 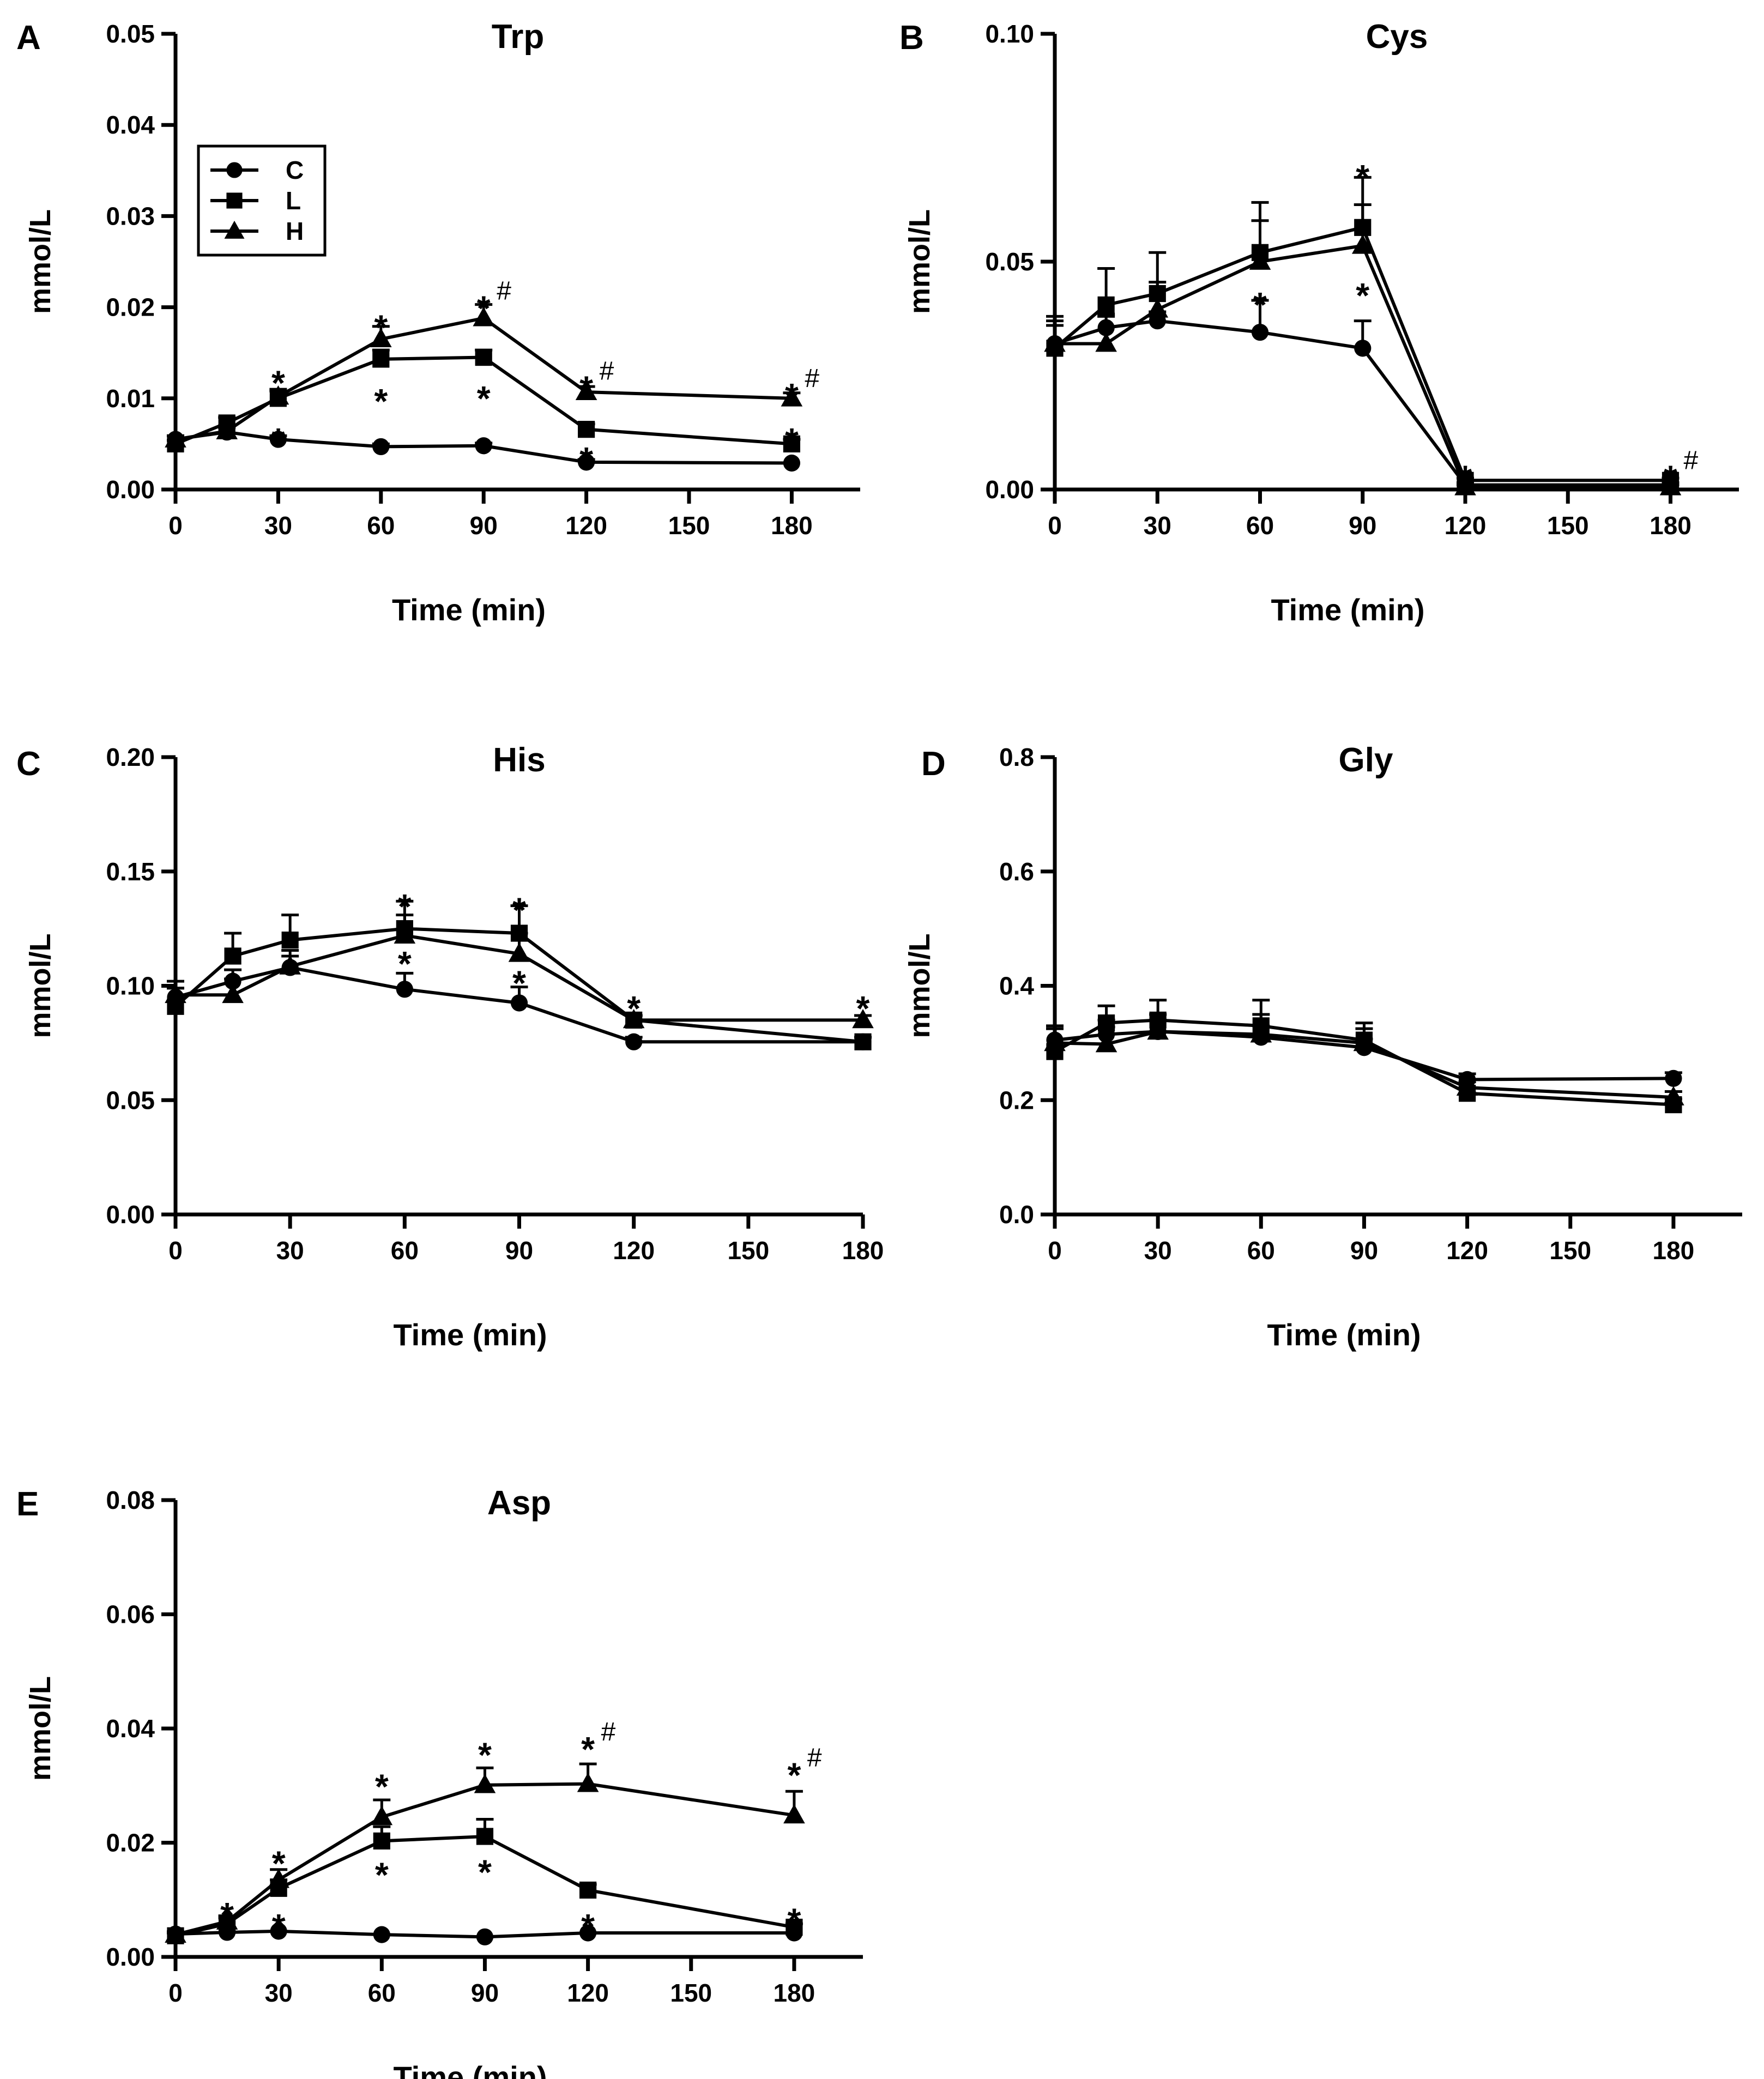 What do you see at coordinates (234, 201) in the screenshot?
I see `legend-marker` at bounding box center [234, 201].